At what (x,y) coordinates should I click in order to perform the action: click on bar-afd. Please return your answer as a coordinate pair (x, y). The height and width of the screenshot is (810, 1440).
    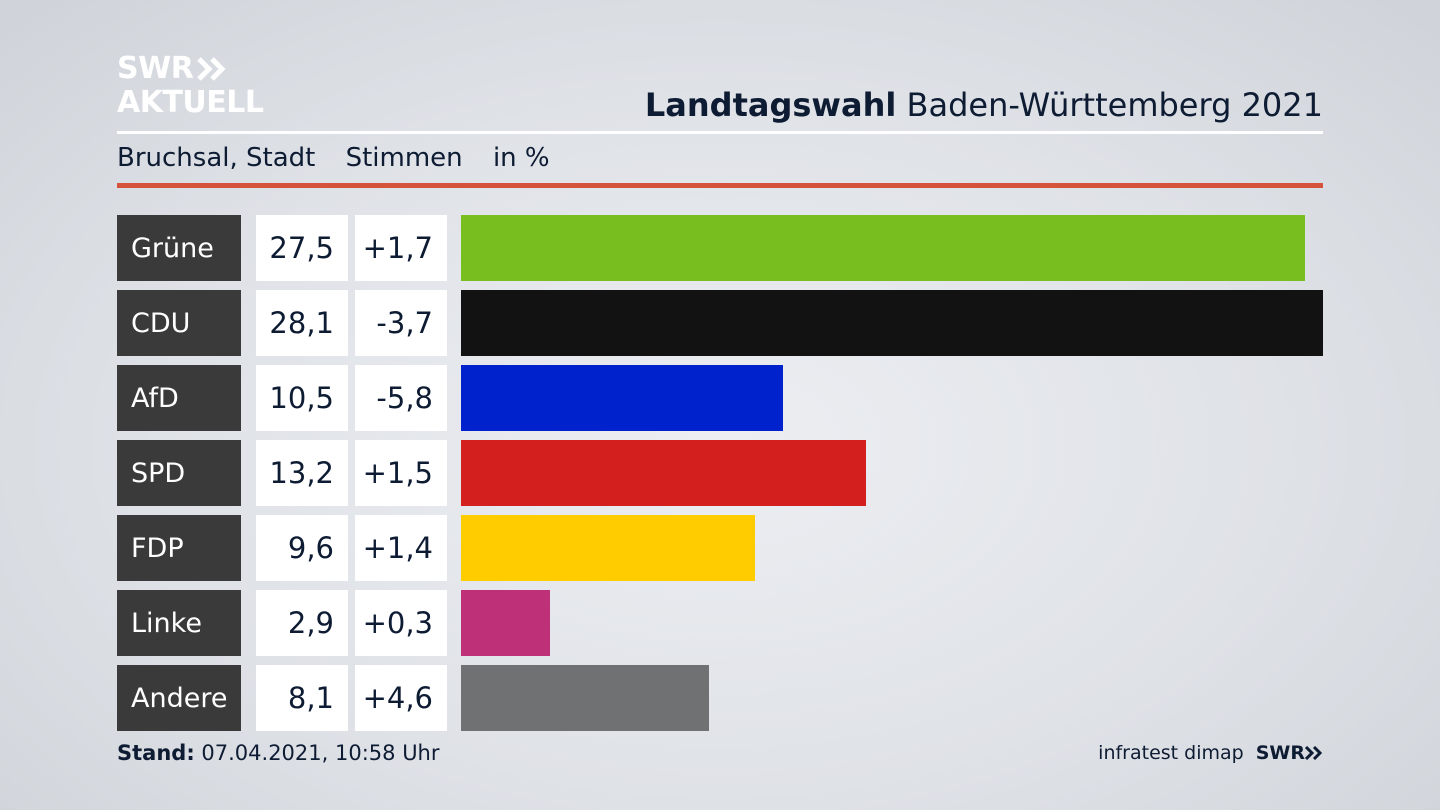
    Looking at the image, I should click on (622, 398).